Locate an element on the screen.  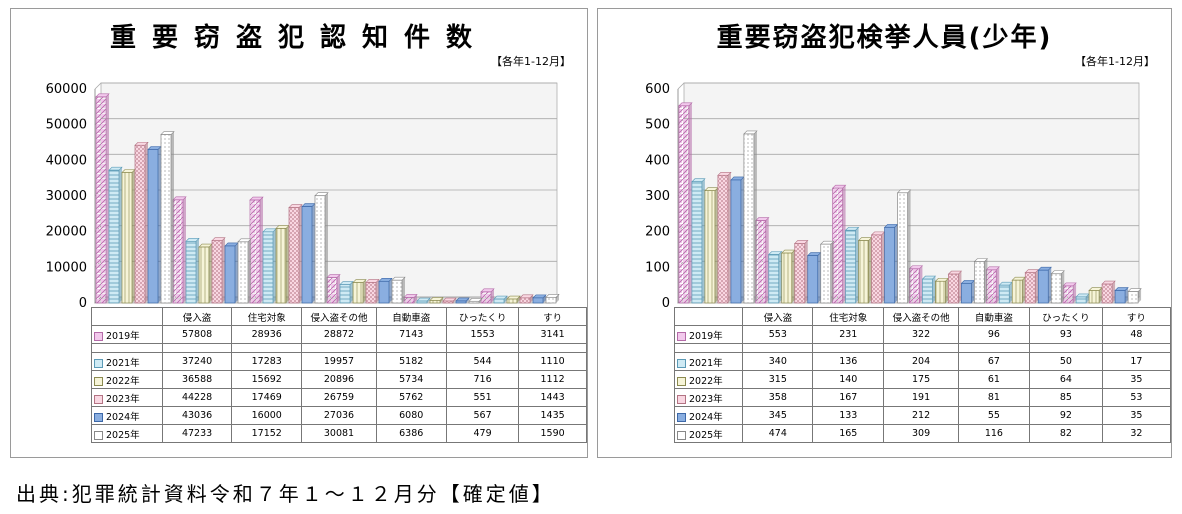
table-header-row: 侵入盗 住宅対象 侵入盗その他 自動車盗 ひったくり すり is located at coordinates (338, 316).